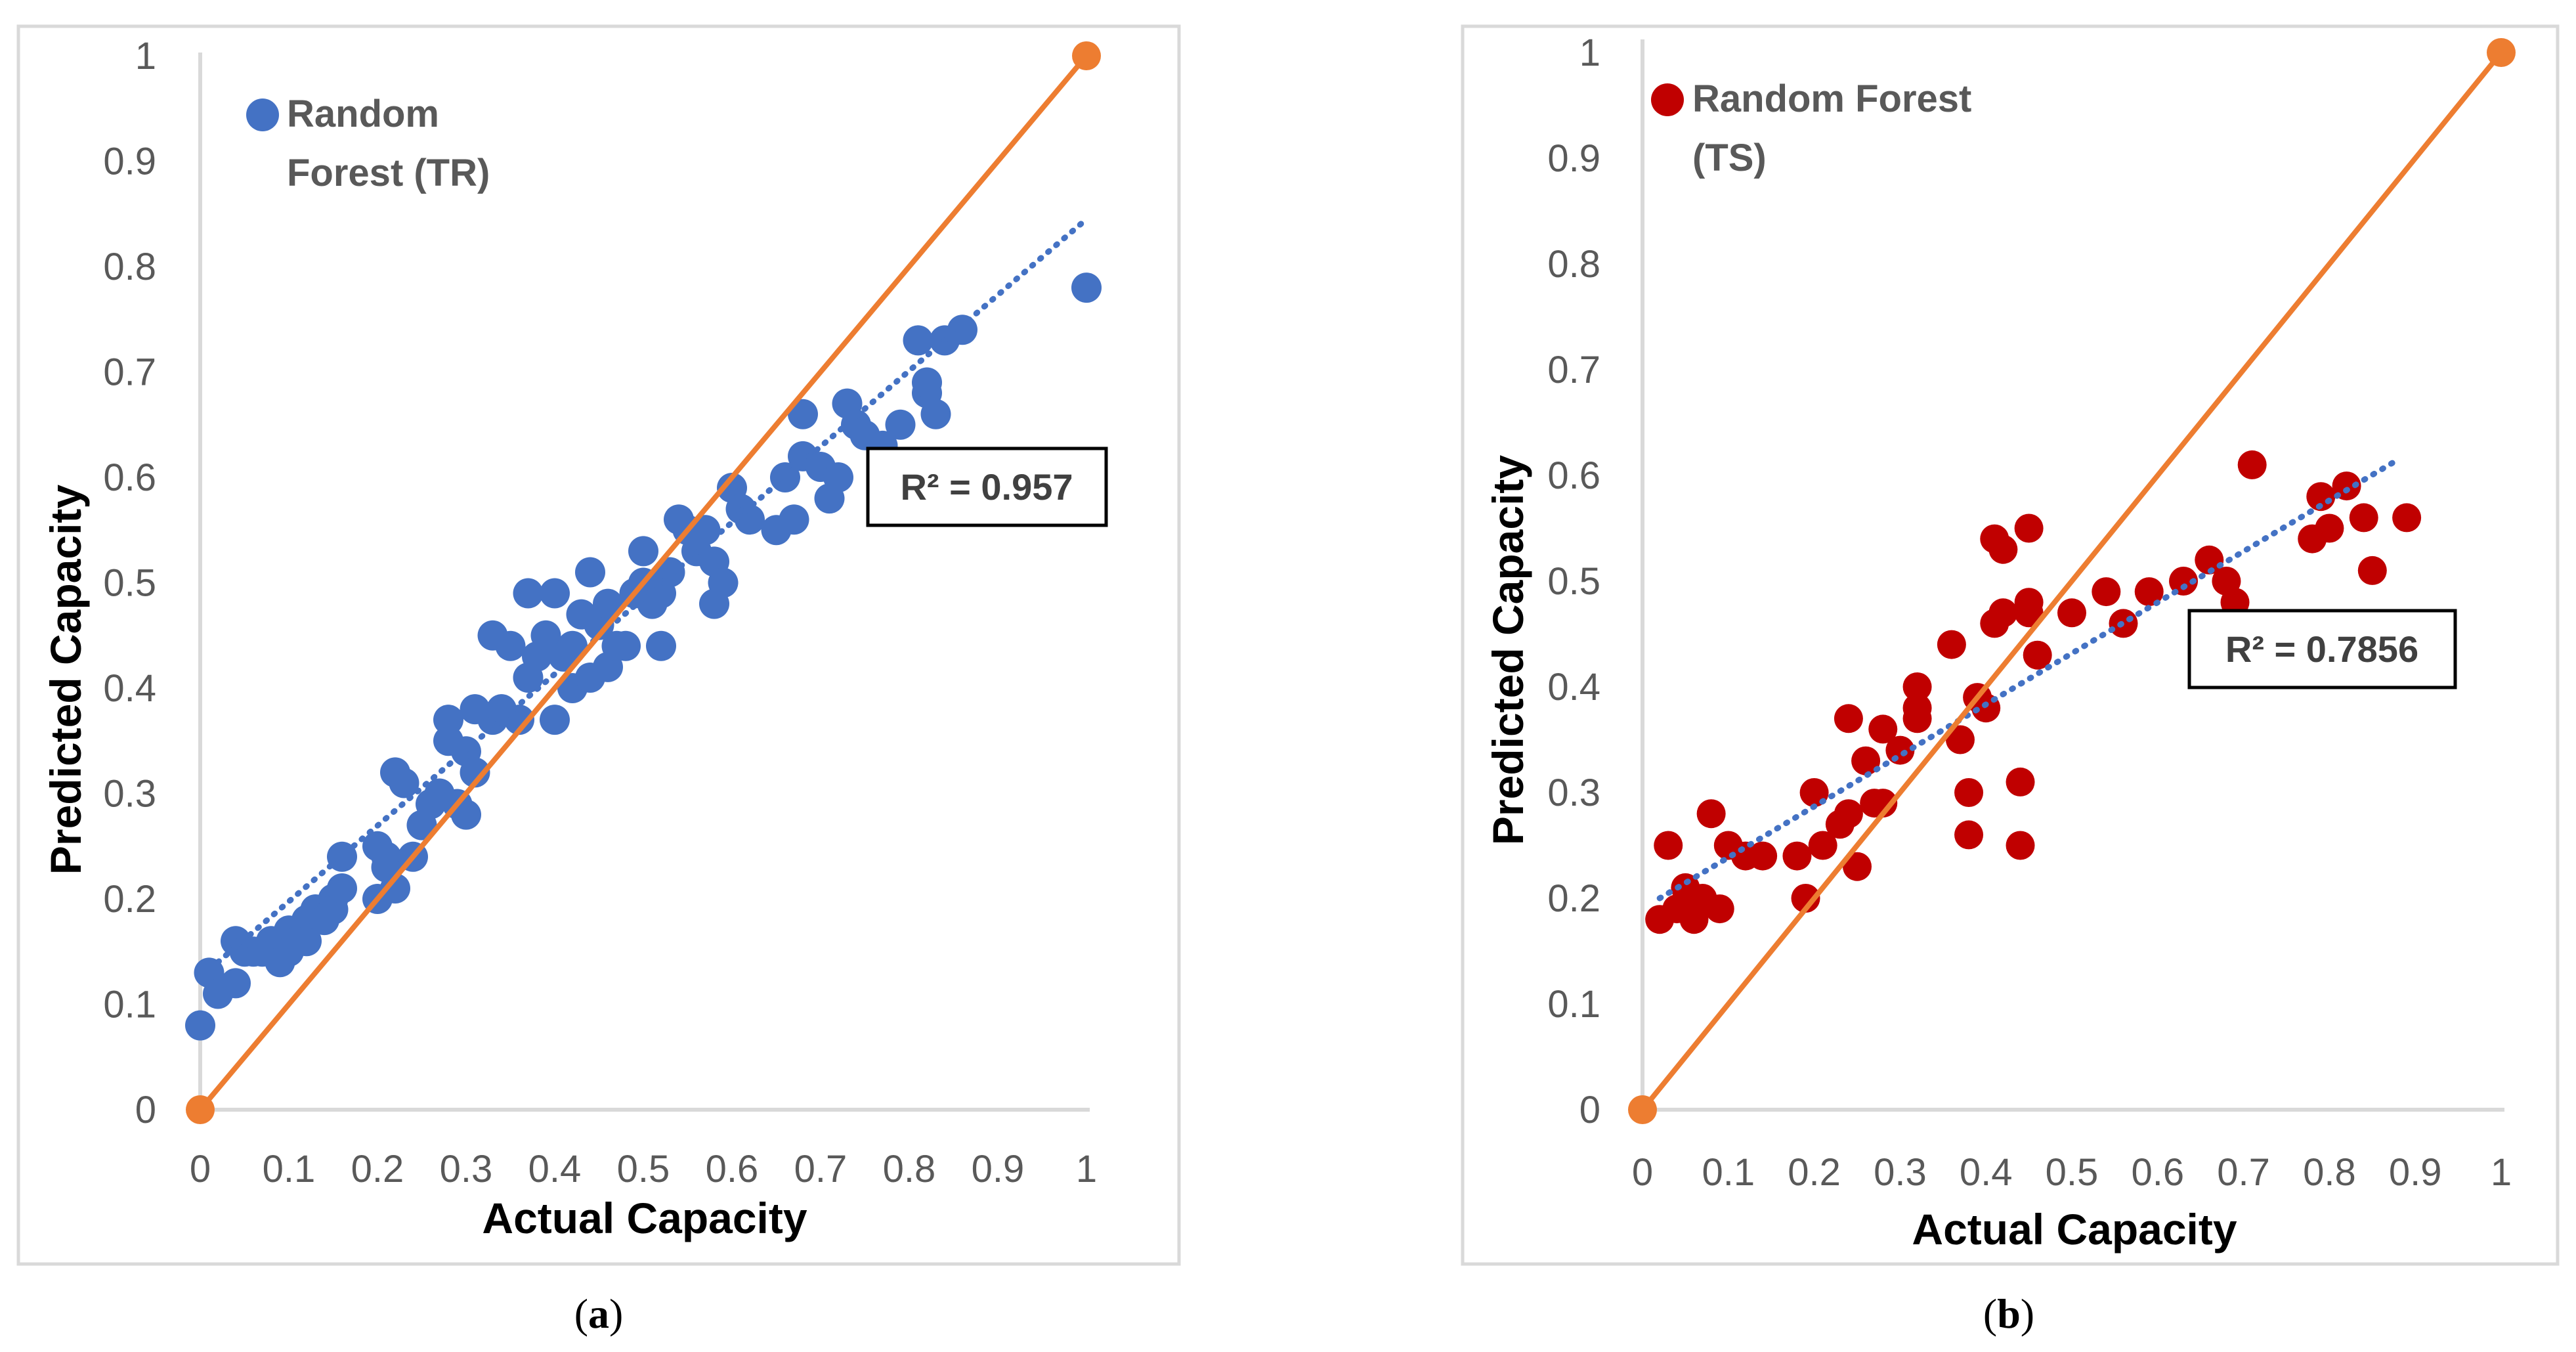 This screenshot has width=2576, height=1352. I want to click on legend-label-line2: (TS), so click(1729, 158).